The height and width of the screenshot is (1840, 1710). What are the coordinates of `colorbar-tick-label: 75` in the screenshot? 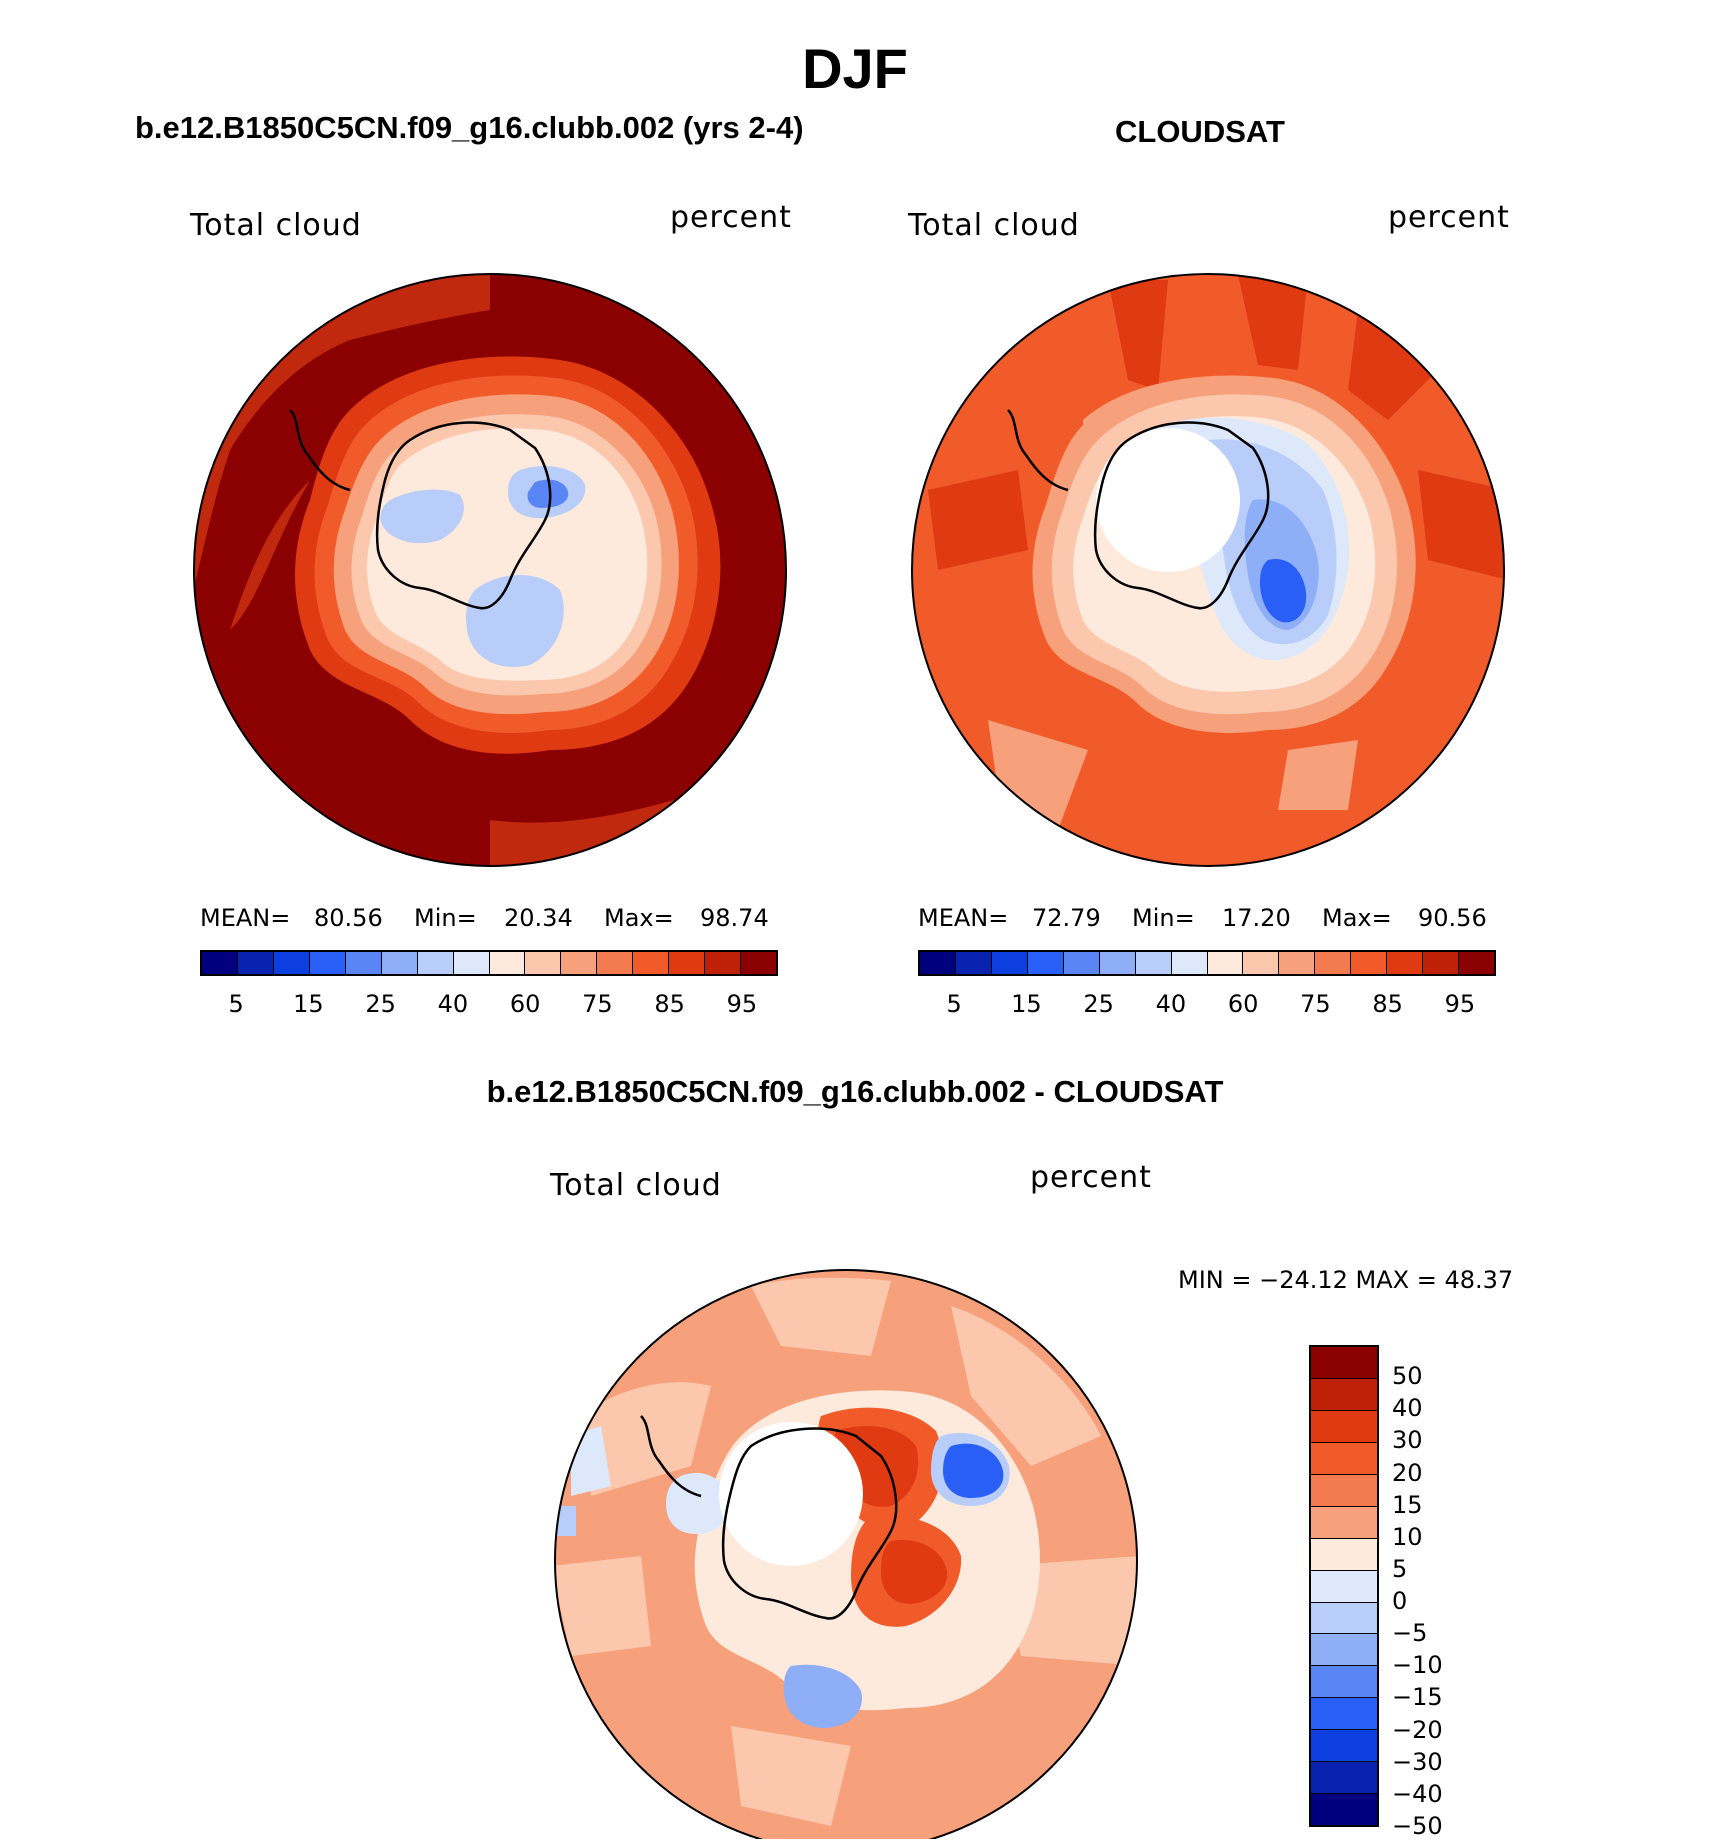 It's located at (1315, 1004).